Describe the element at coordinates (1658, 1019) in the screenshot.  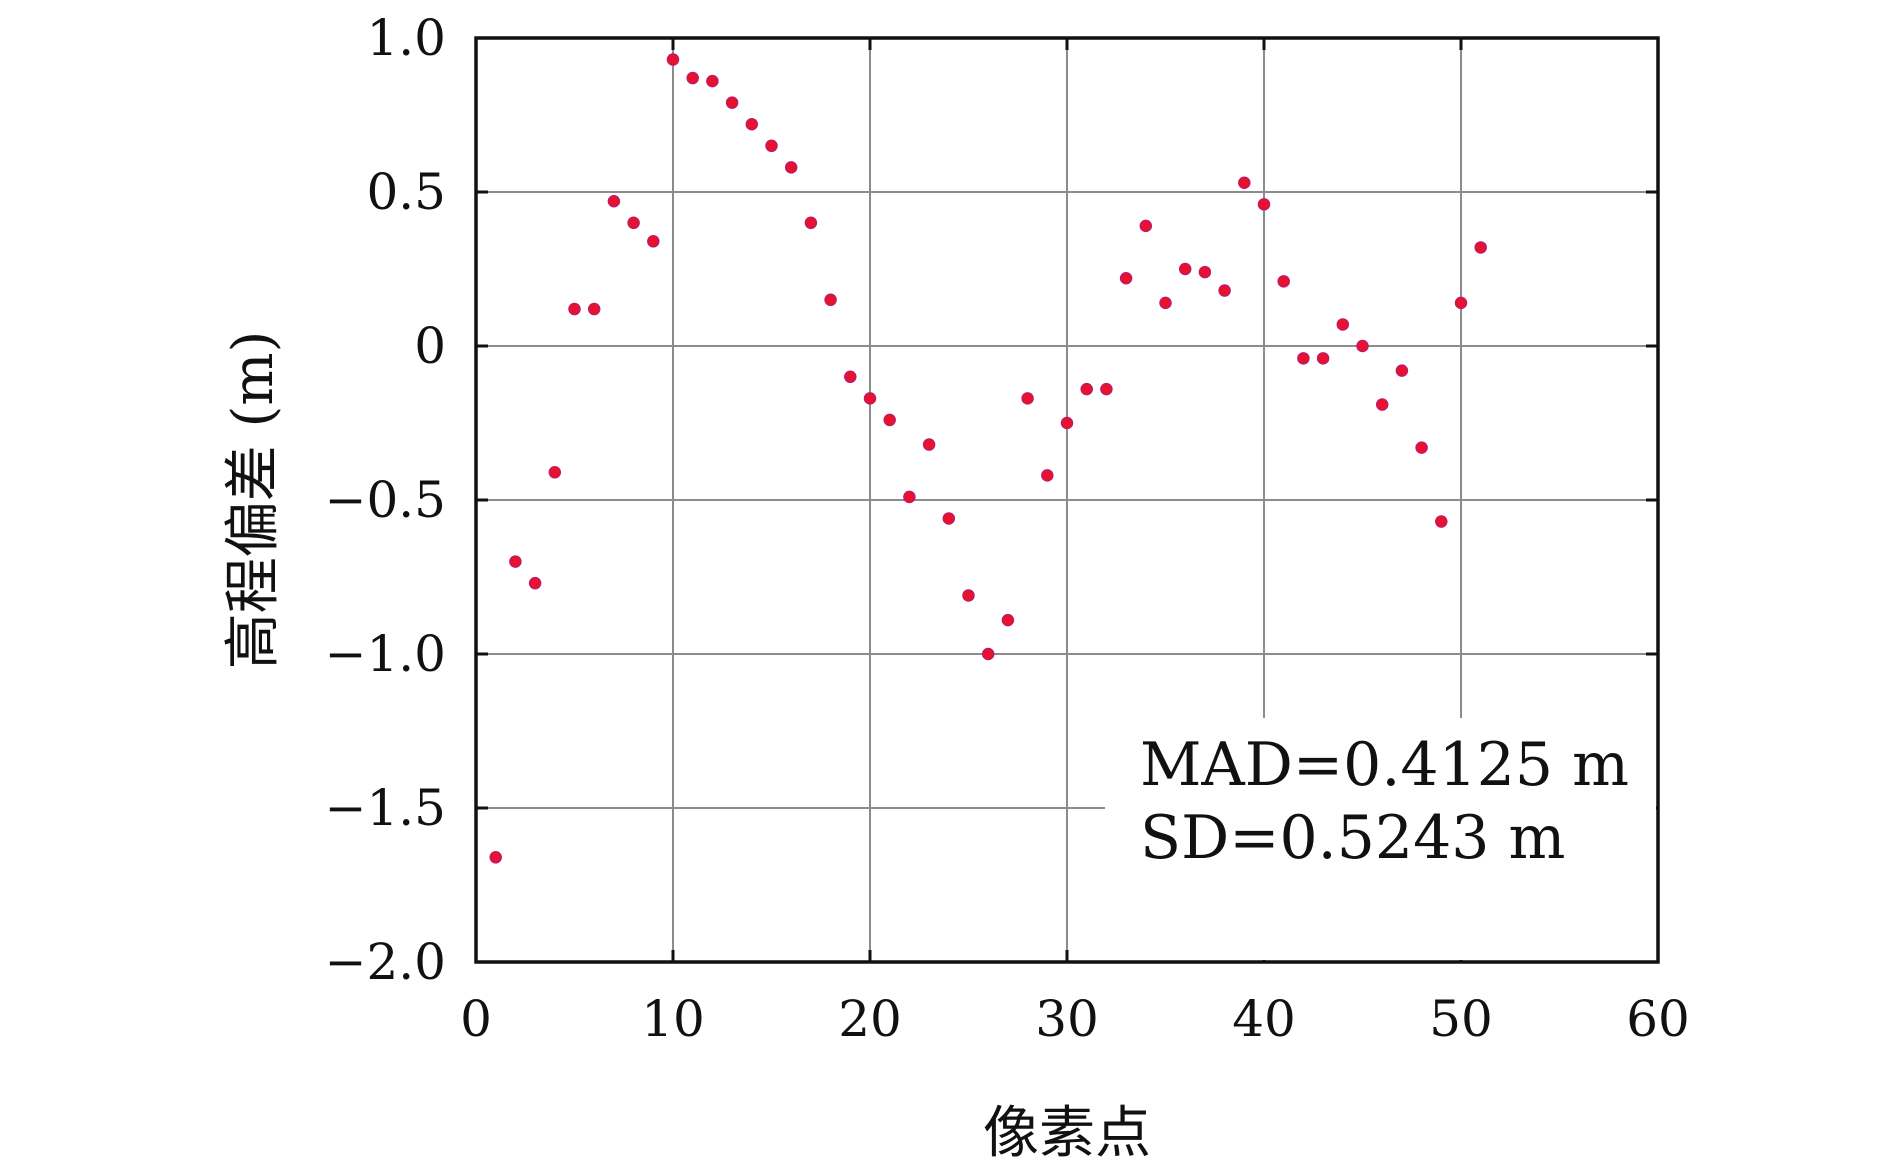
I see `x-tick-label: 60` at that location.